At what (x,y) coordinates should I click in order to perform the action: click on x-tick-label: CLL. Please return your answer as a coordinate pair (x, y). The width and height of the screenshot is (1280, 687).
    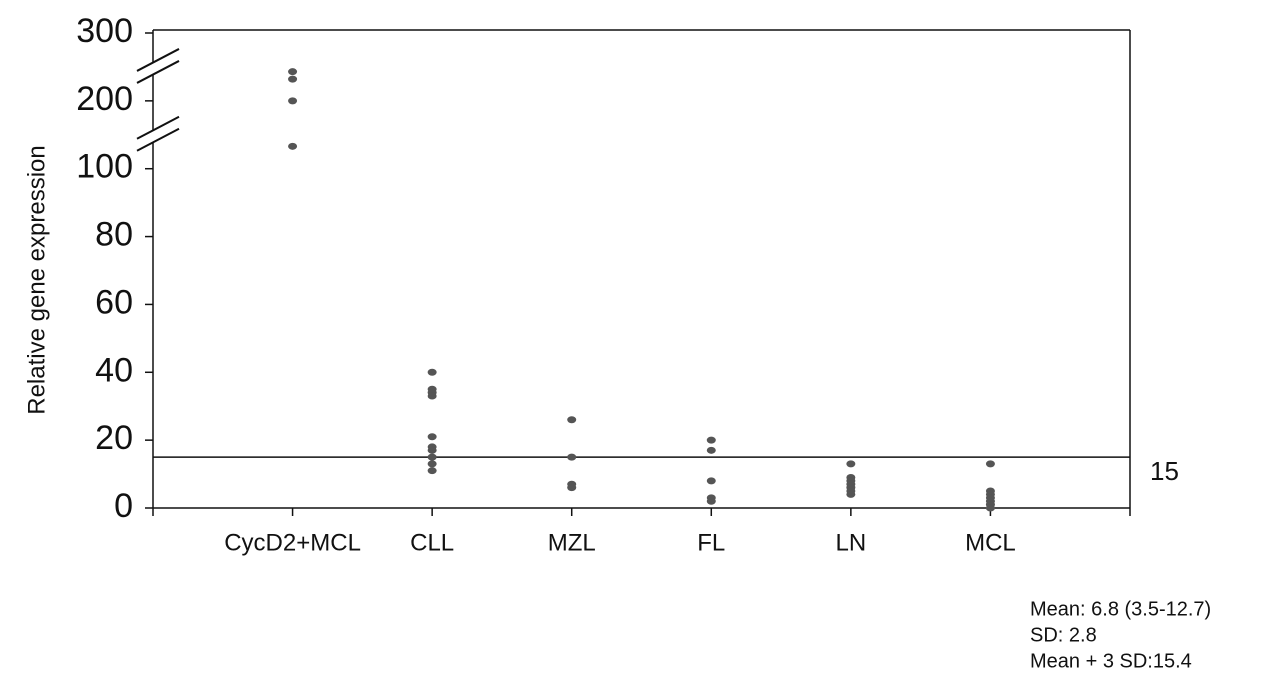
    Looking at the image, I should click on (432, 542).